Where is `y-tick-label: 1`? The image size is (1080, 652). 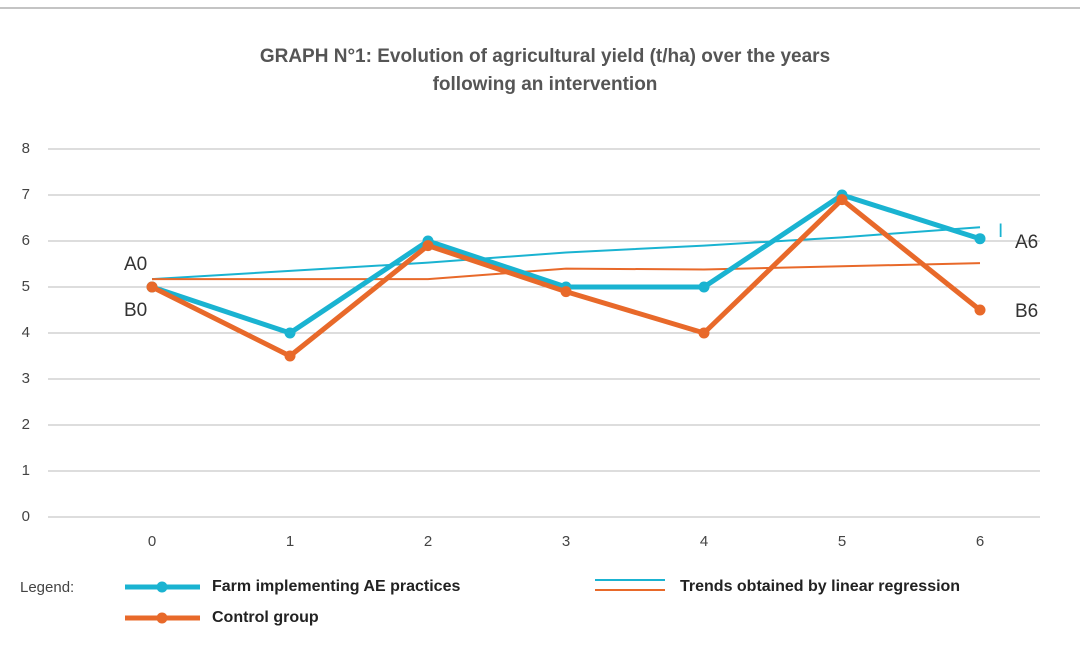
y-tick-label: 1 is located at coordinates (26, 470).